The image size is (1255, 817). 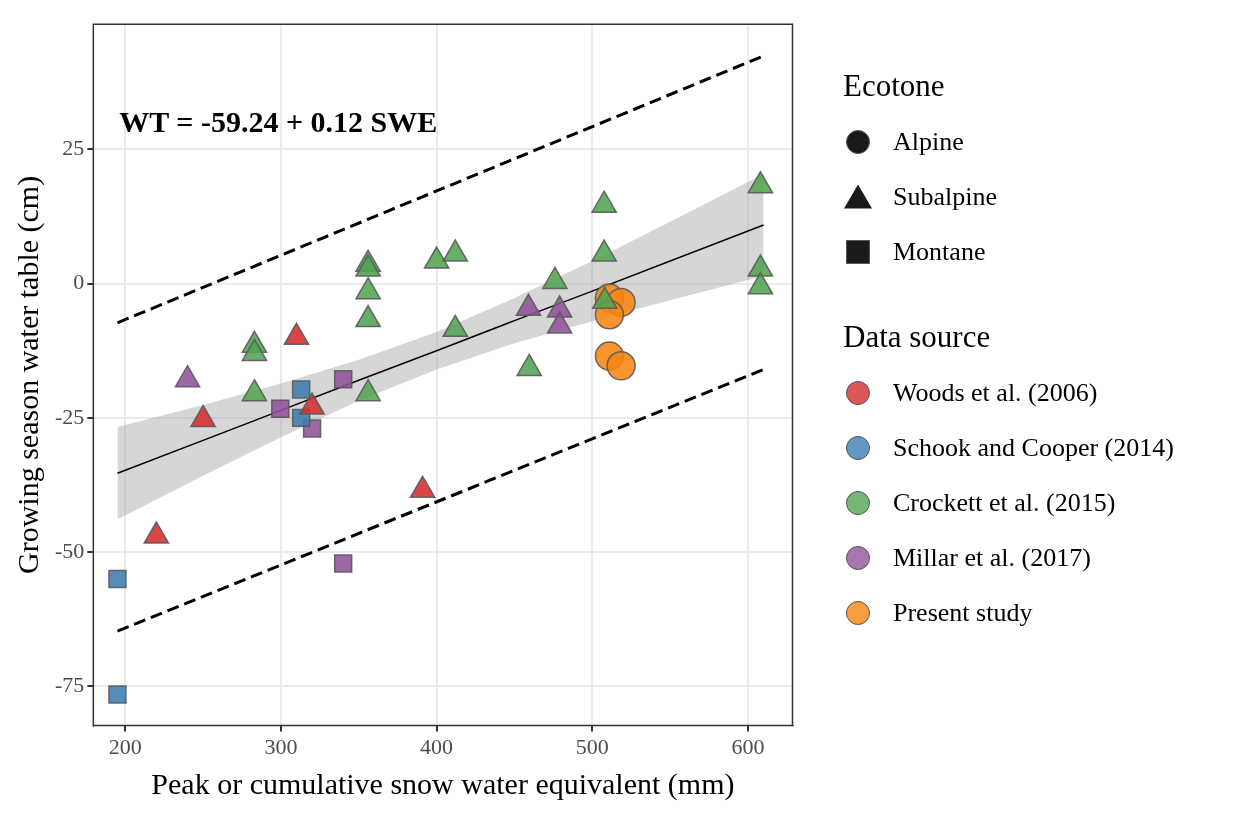 What do you see at coordinates (592, 746) in the screenshot?
I see `x-tick-label: 500` at bounding box center [592, 746].